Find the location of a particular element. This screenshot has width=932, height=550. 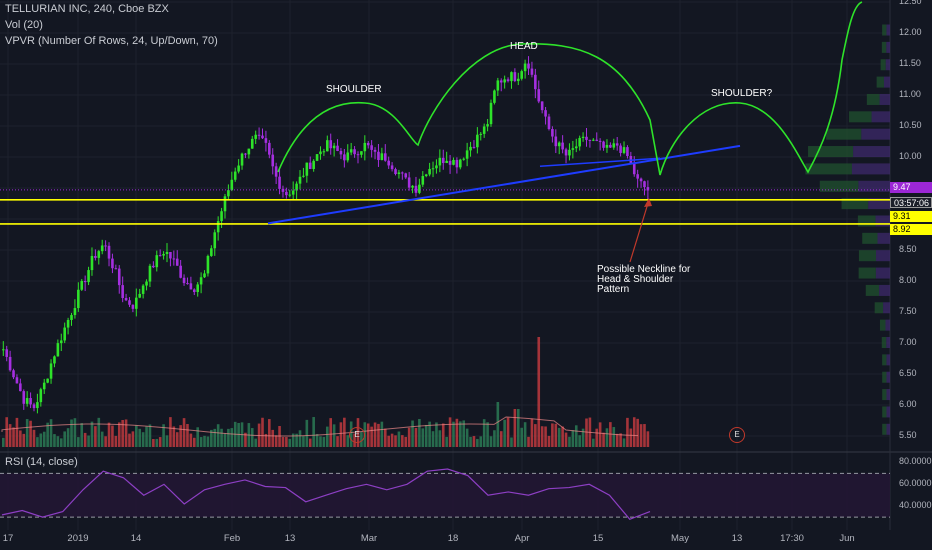

level-lower-badge: 8.92 is located at coordinates (911, 229).